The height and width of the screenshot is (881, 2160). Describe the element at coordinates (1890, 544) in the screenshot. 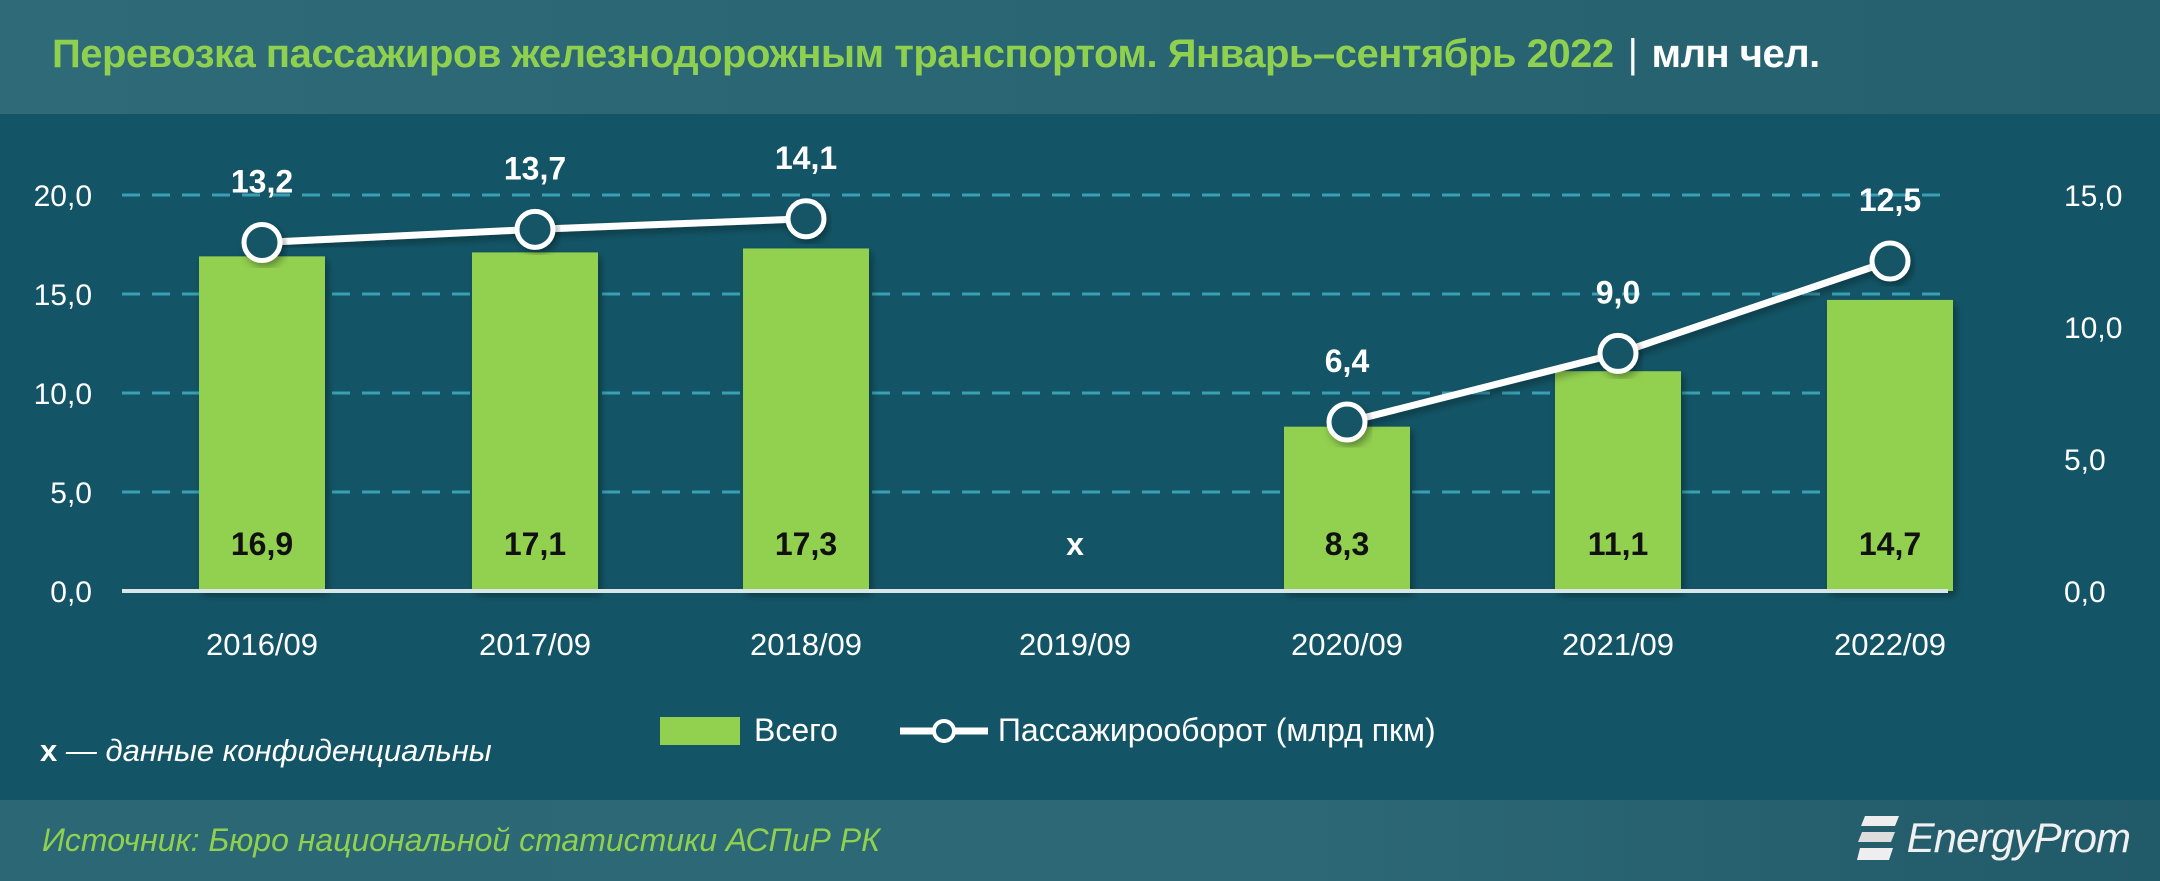

I see `bar-value-label: 14,7` at that location.